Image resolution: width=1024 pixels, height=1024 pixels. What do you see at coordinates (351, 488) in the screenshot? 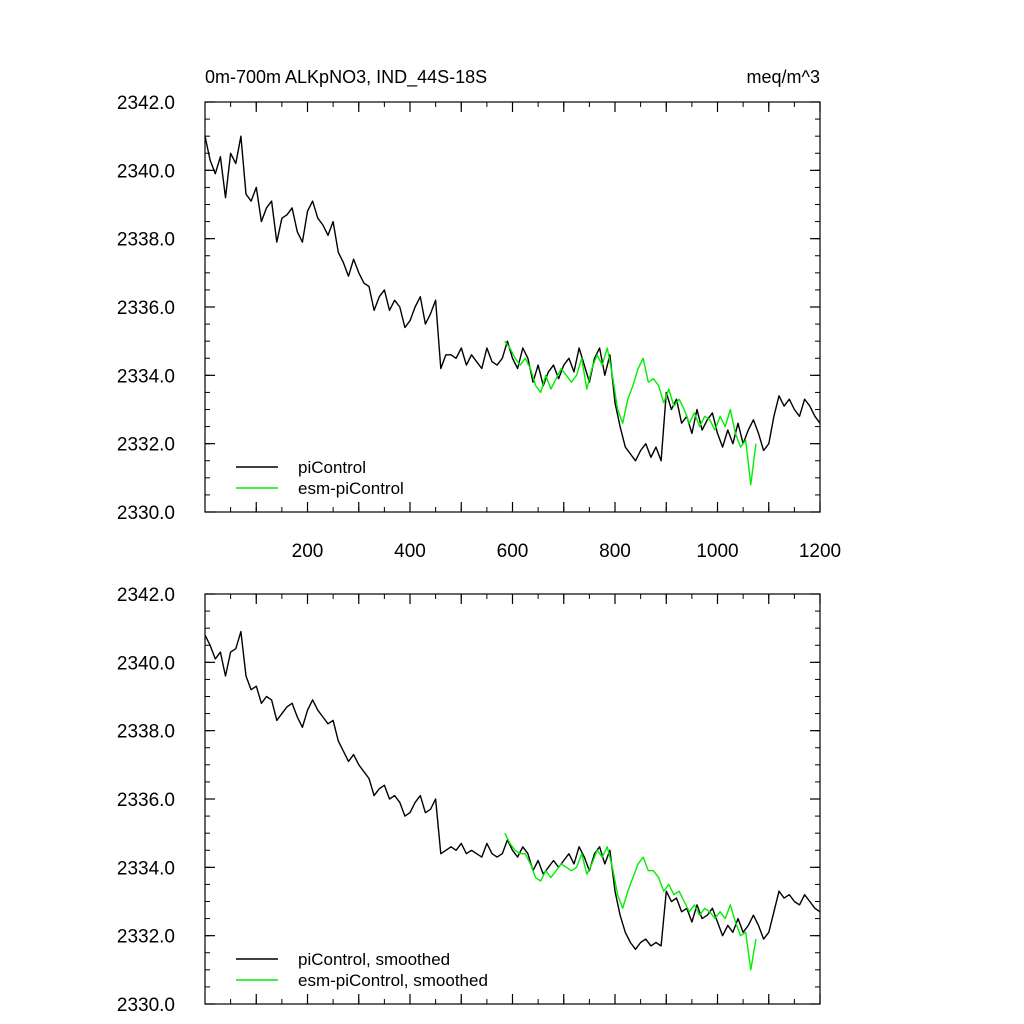
I see `legend-label: esm-piControl` at bounding box center [351, 488].